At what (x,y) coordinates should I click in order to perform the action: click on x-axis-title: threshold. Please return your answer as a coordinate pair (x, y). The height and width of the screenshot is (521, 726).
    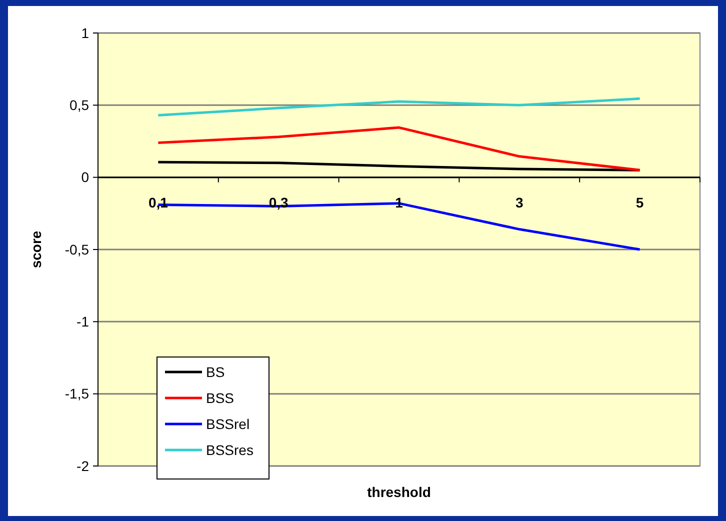
    Looking at the image, I should click on (399, 492).